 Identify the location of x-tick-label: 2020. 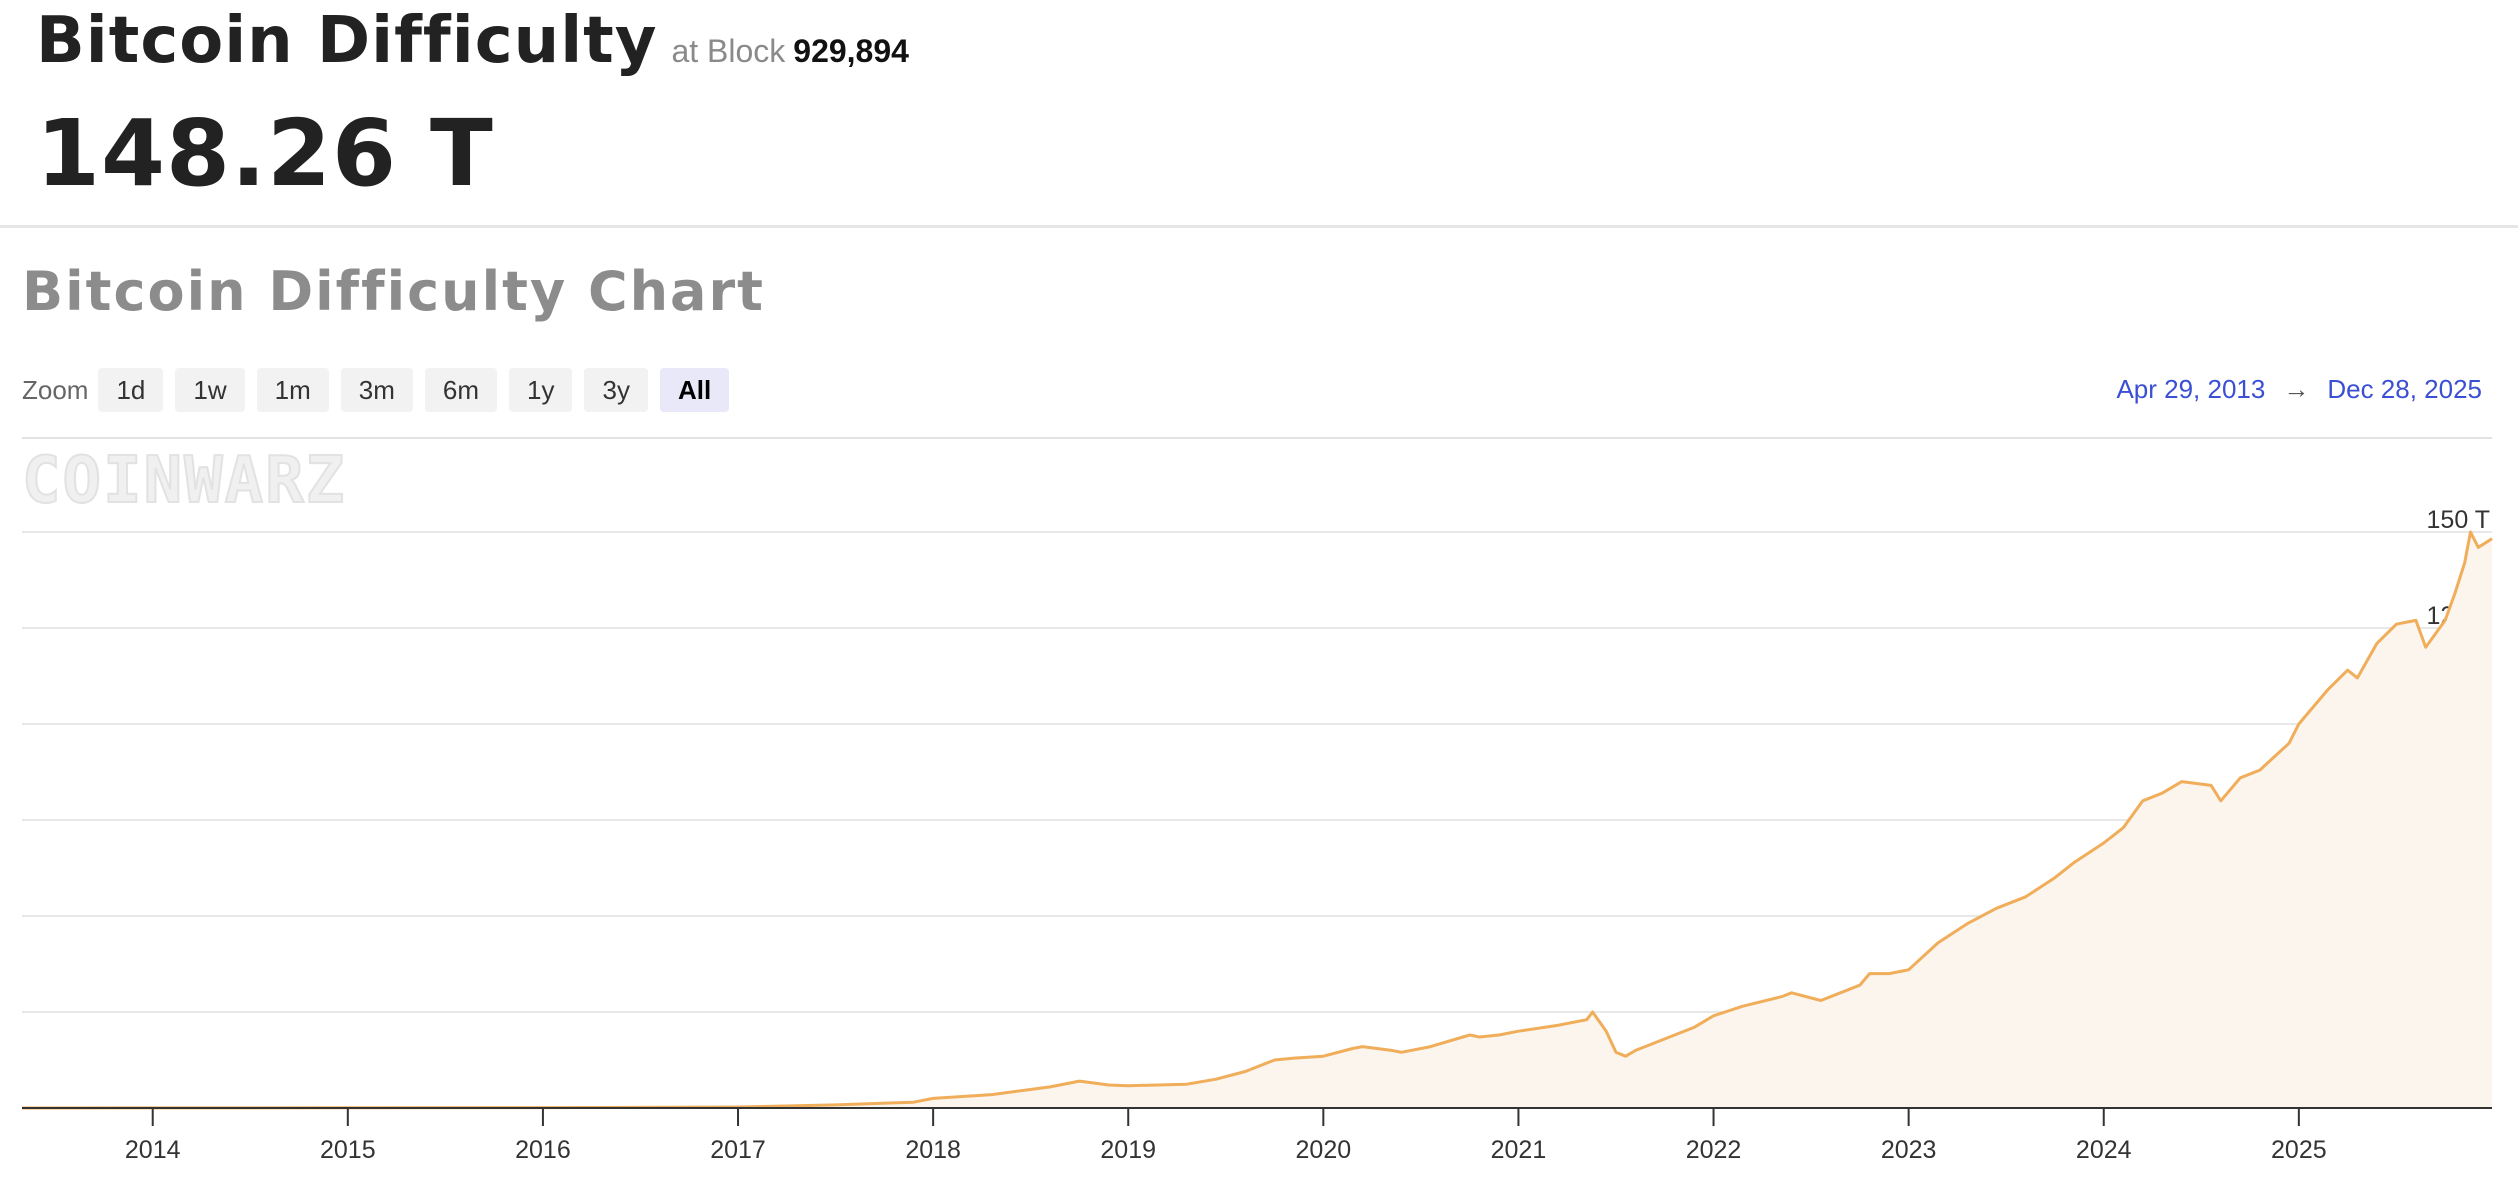
(1324, 1150).